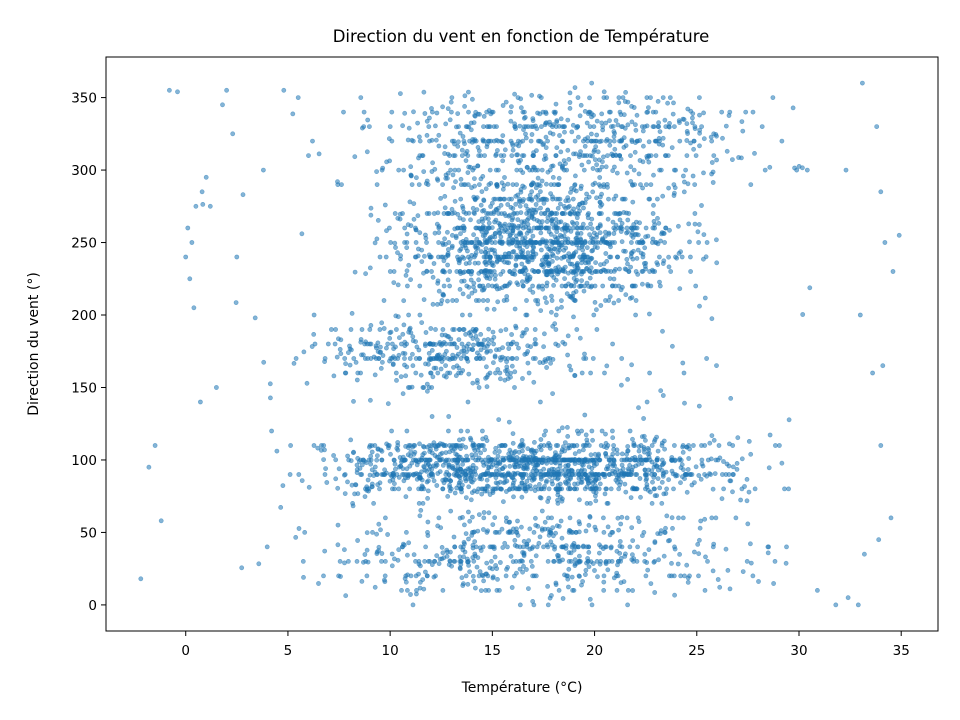 Image resolution: width=960 pixels, height=720 pixels. Describe the element at coordinates (492, 651) in the screenshot. I see `x-tick-label: 15` at that location.